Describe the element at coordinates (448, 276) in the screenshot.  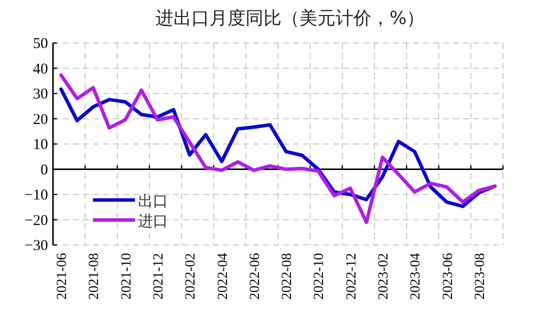
I see `x-tick-label: 2023-06` at that location.